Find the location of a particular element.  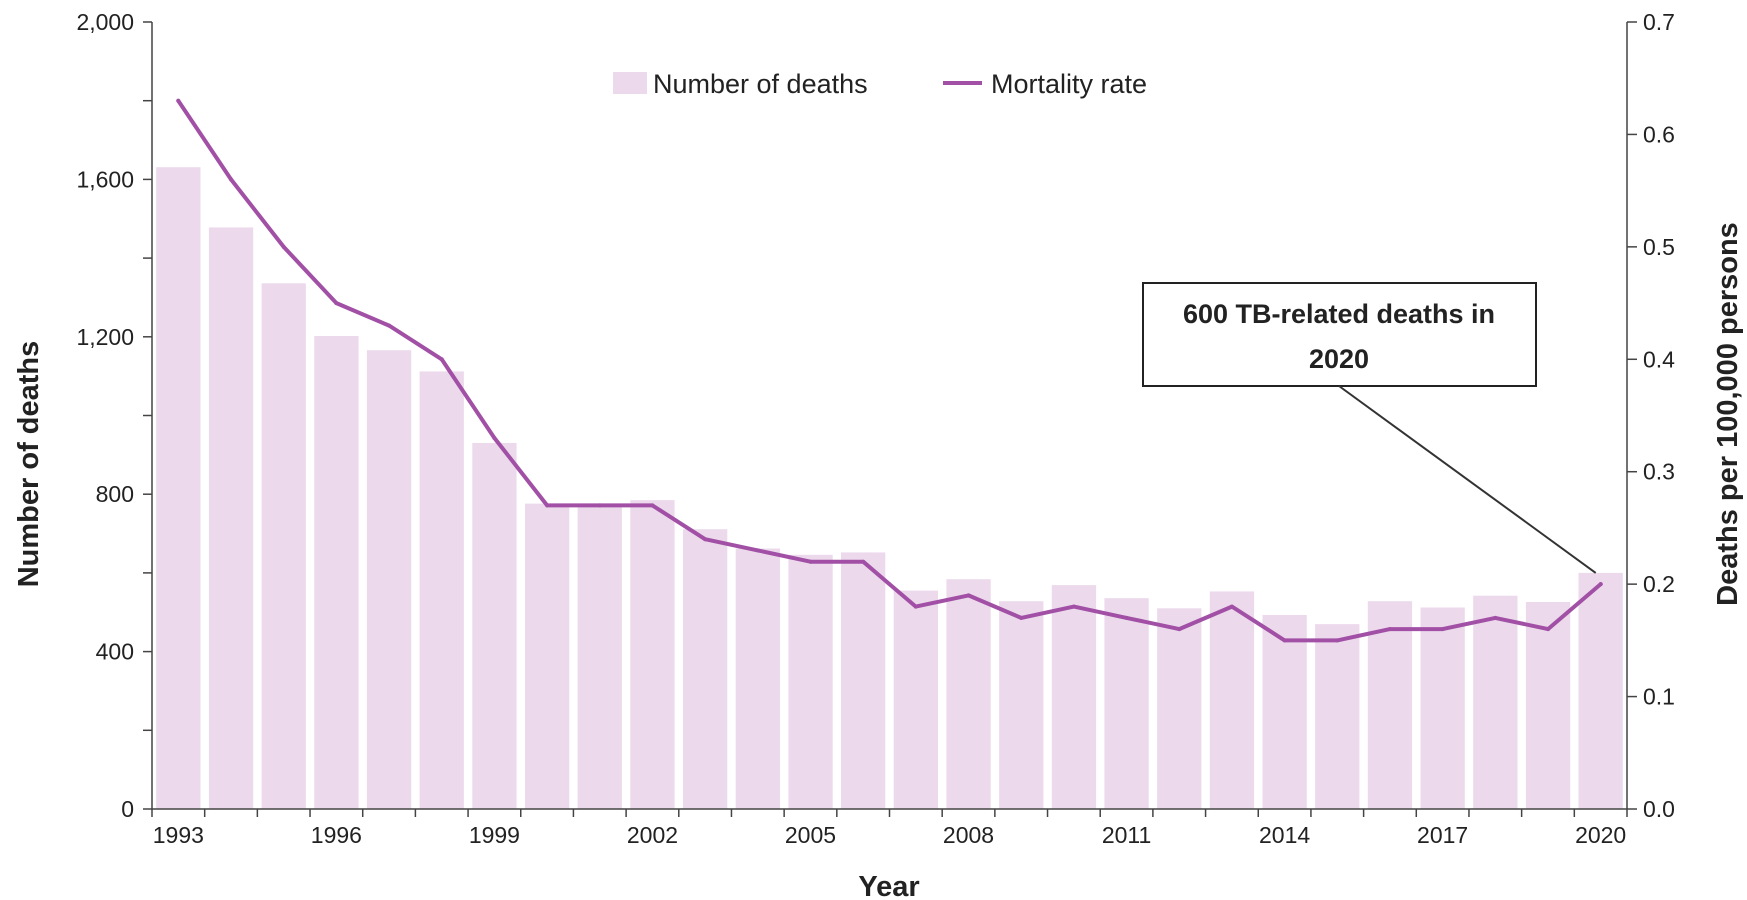

x-tick-label: 2014 is located at coordinates (1284, 835).